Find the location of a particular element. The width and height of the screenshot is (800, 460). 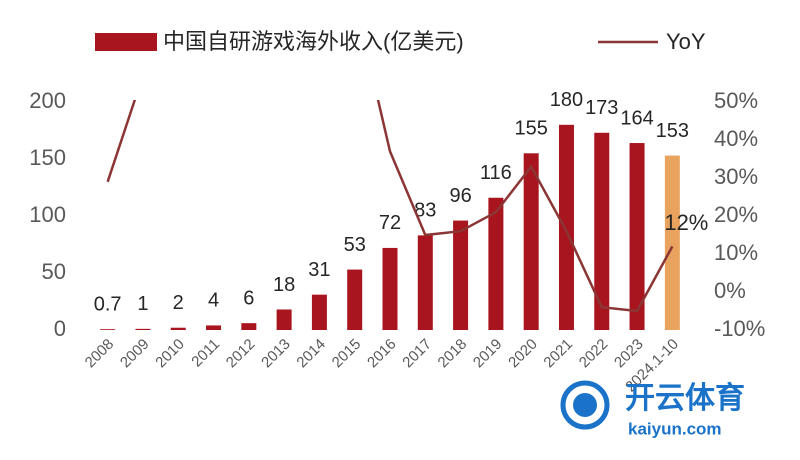

y2-tick-label: -10% is located at coordinates (739, 328).